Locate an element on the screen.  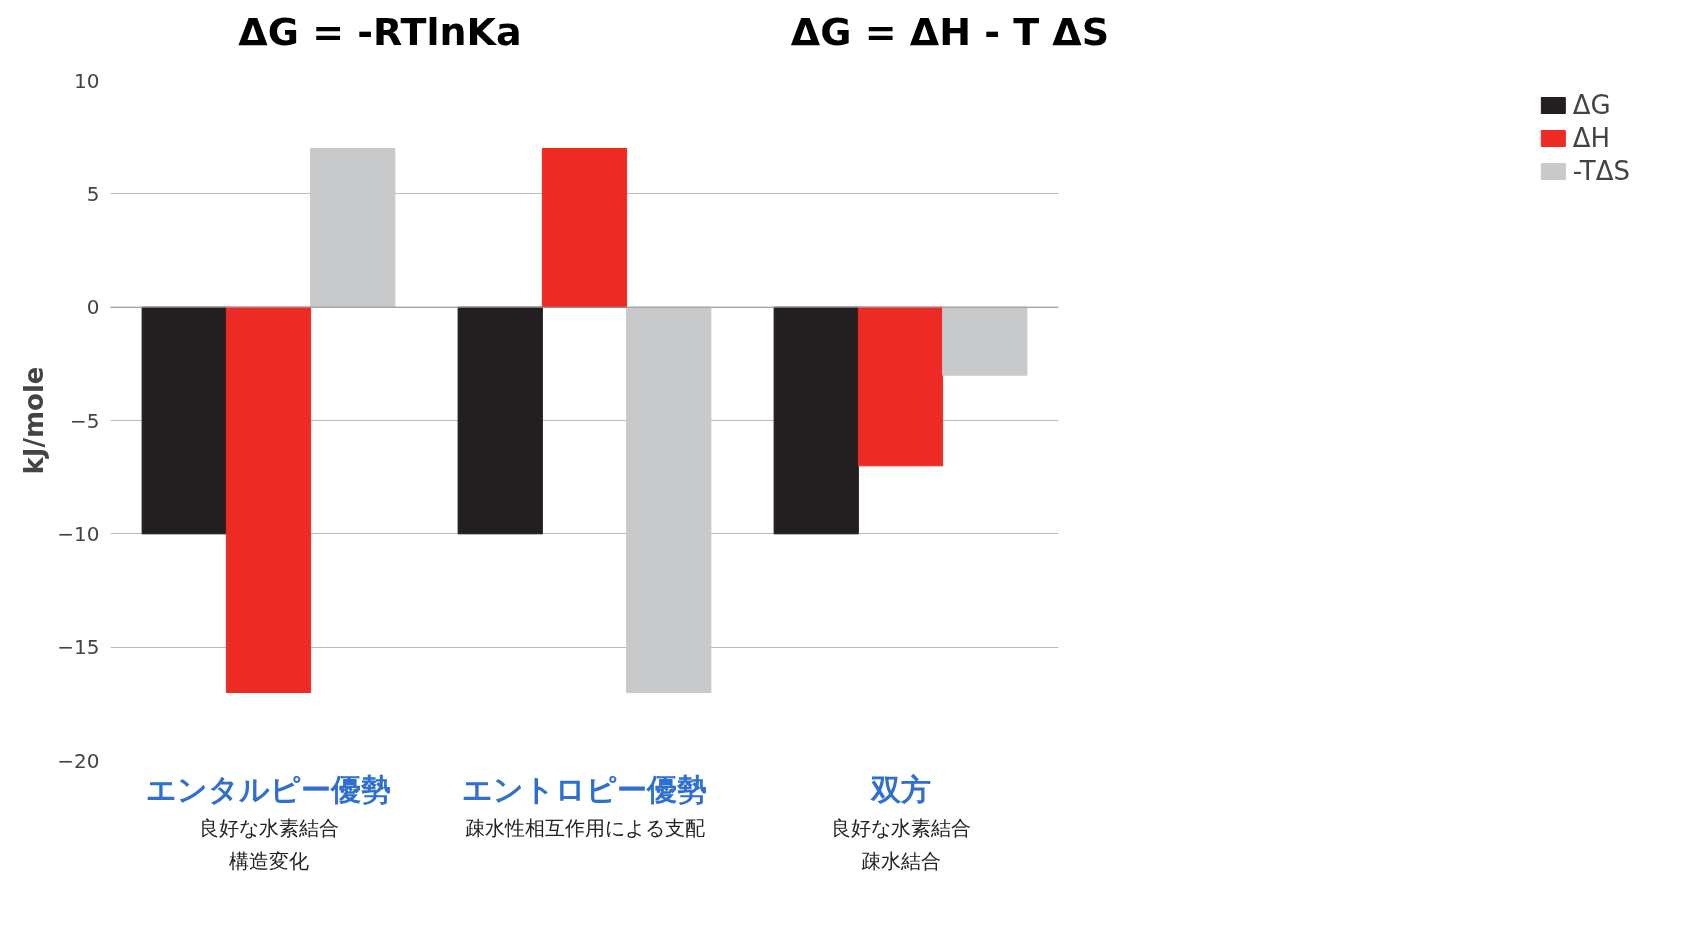
text: 構造変化 is located at coordinates (268, 860).